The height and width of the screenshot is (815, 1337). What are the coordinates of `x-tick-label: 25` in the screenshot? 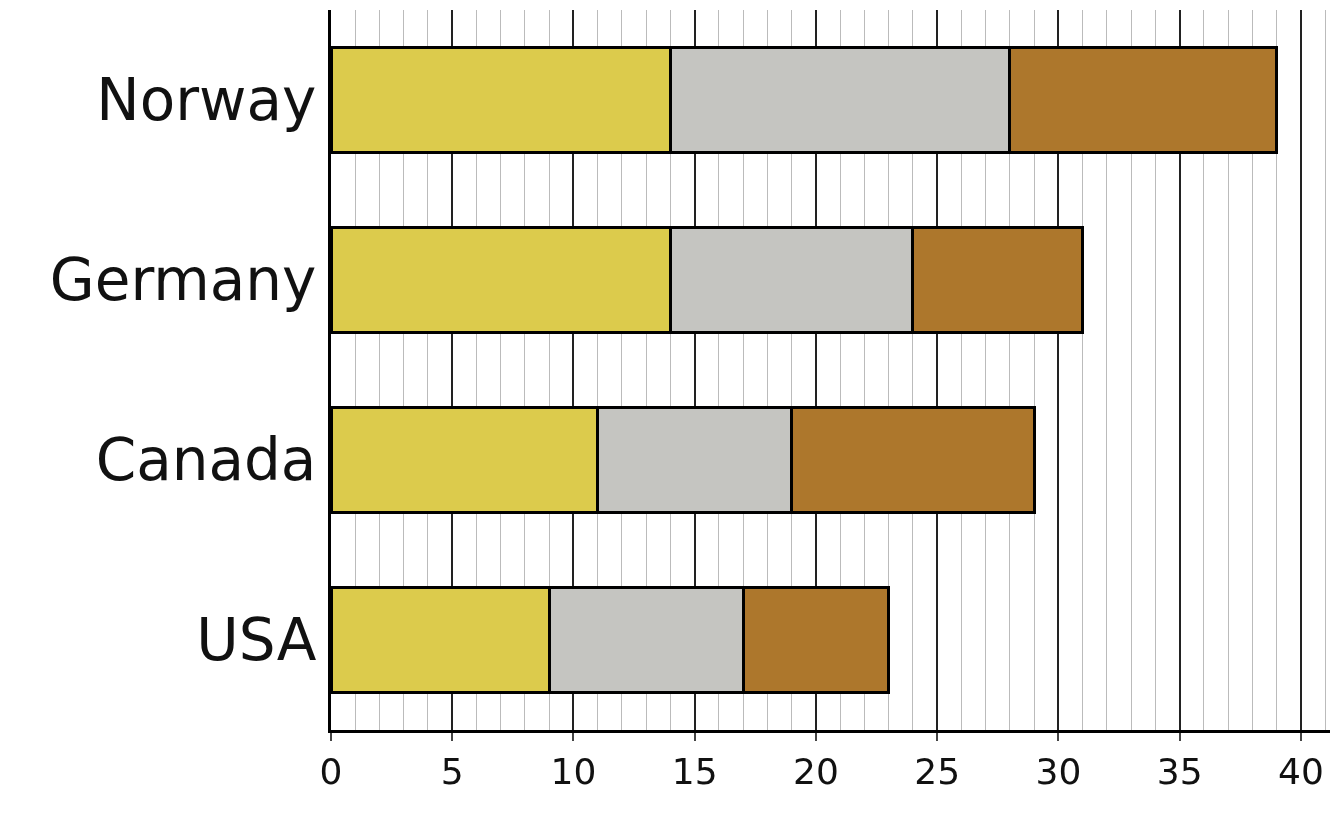 It's located at (937, 772).